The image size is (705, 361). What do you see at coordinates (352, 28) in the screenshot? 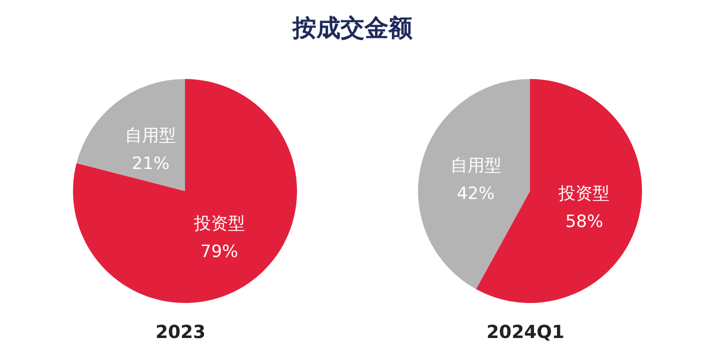
I see `text: 按成交金额` at bounding box center [352, 28].